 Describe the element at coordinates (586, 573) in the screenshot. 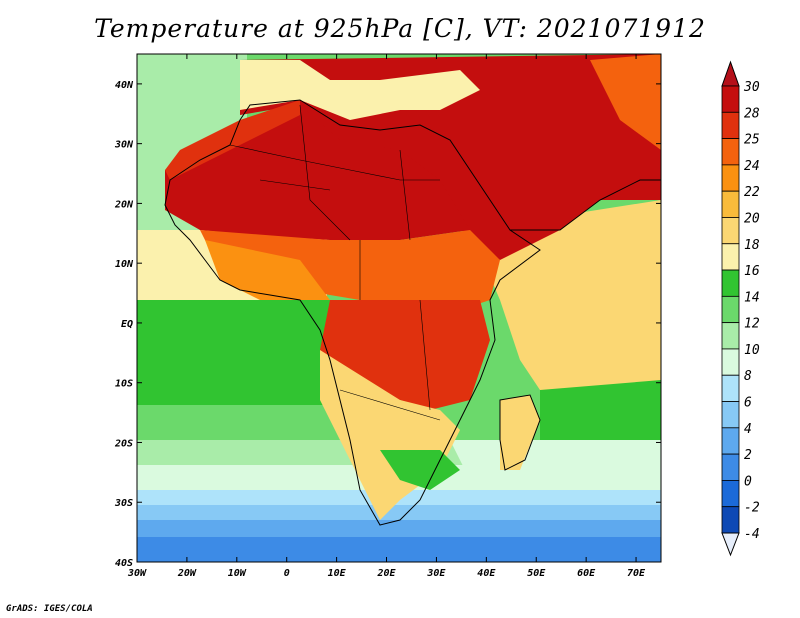

I see `lon-tick-label: 60E` at that location.